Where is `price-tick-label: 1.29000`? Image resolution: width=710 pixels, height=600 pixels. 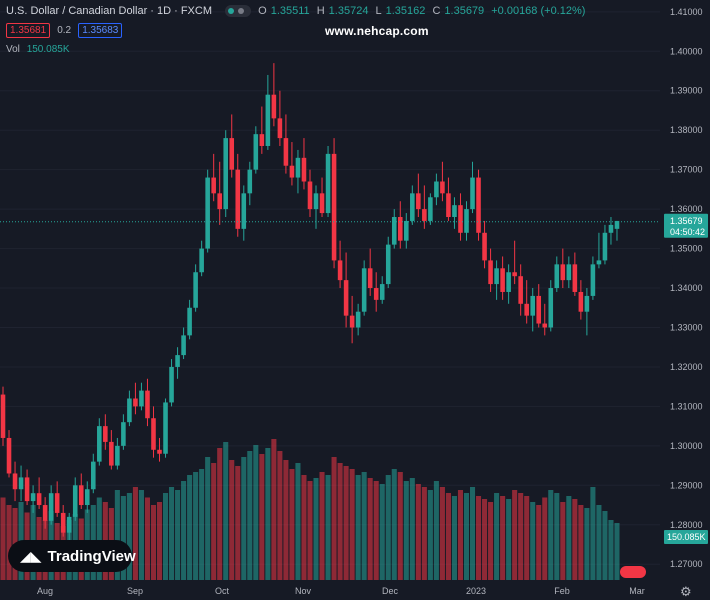 price-tick-label: 1.29000 is located at coordinates (686, 485).